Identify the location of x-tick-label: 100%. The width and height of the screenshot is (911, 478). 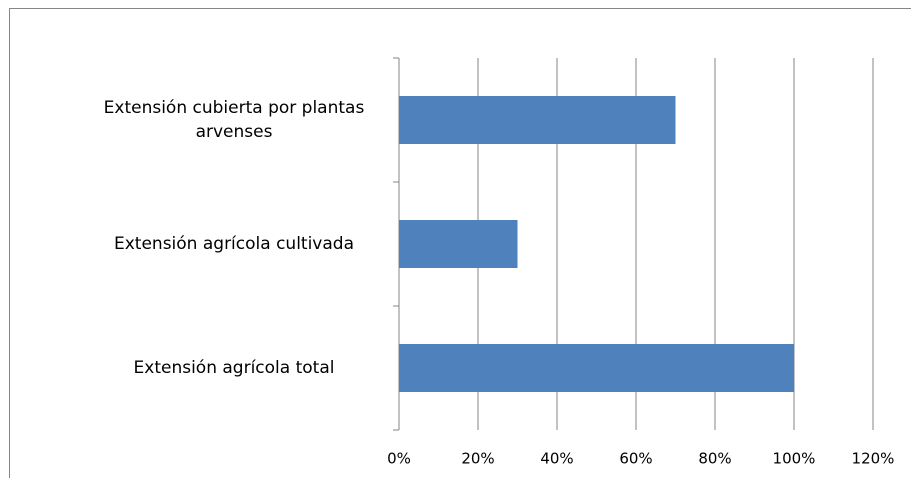
(794, 459).